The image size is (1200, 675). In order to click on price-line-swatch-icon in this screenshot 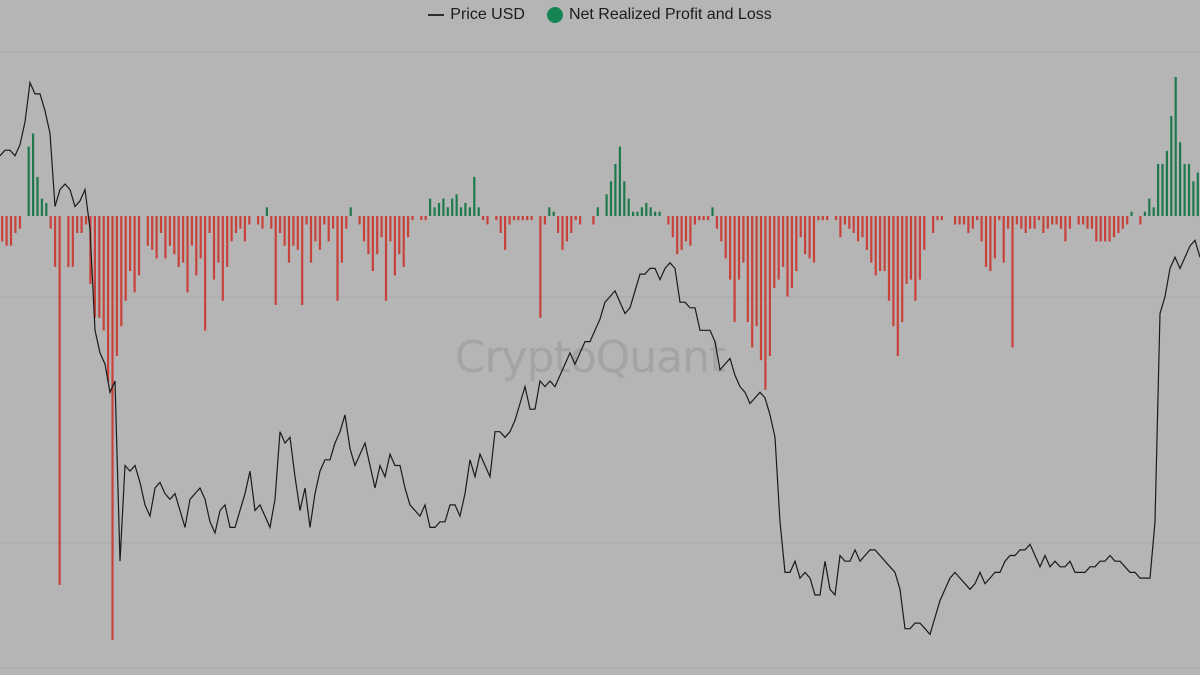, I will do `click(436, 15)`.